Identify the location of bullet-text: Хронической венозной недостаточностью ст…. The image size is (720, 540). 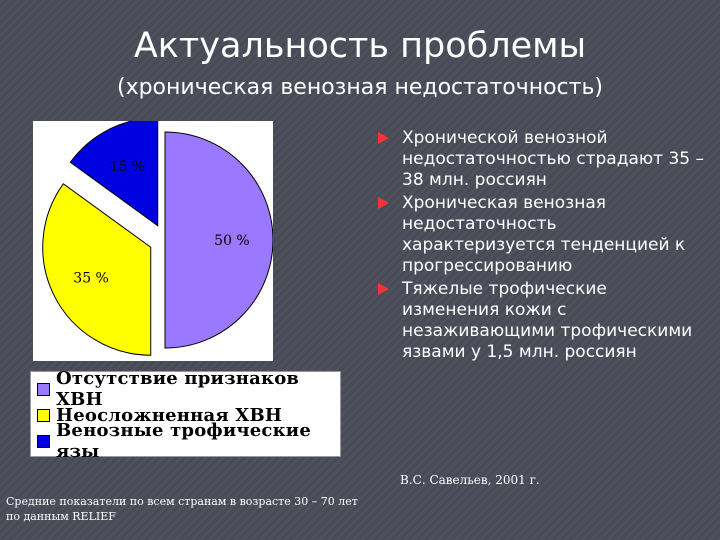
(553, 159).